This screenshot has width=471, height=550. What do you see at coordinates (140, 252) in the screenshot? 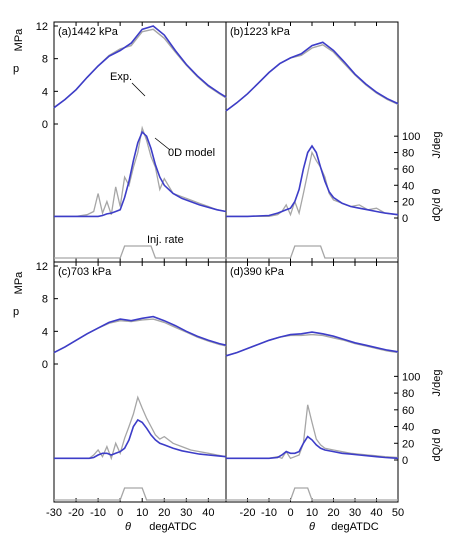
I see `injection-rate-line-a` at bounding box center [140, 252].